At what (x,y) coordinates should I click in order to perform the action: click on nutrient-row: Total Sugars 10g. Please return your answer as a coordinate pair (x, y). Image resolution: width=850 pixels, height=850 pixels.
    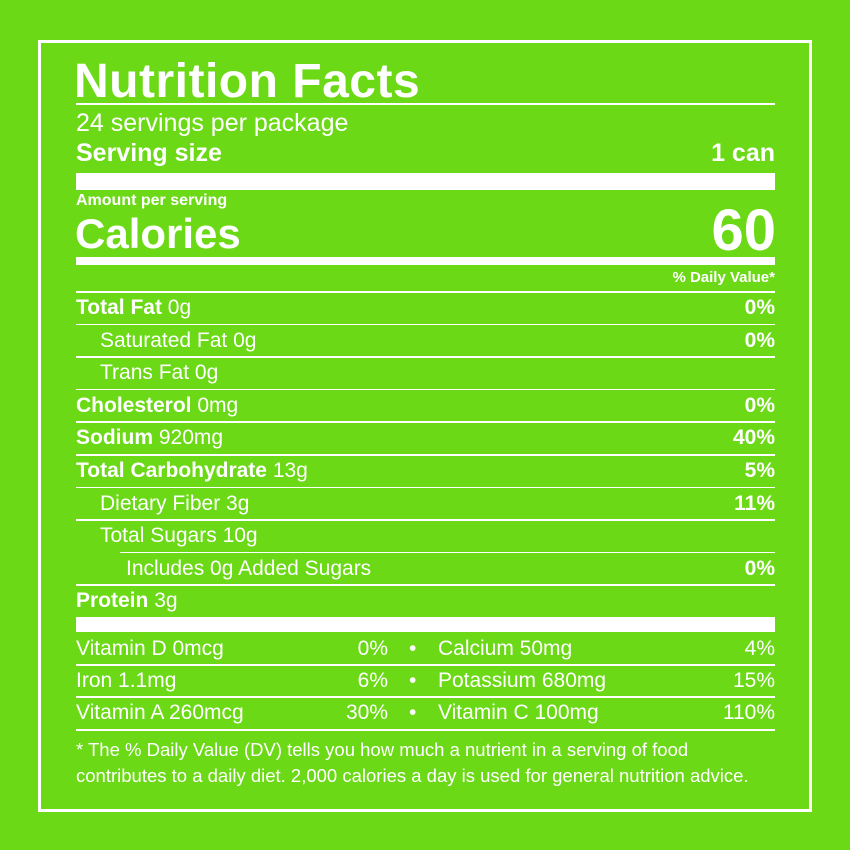
    Looking at the image, I should click on (425, 536).